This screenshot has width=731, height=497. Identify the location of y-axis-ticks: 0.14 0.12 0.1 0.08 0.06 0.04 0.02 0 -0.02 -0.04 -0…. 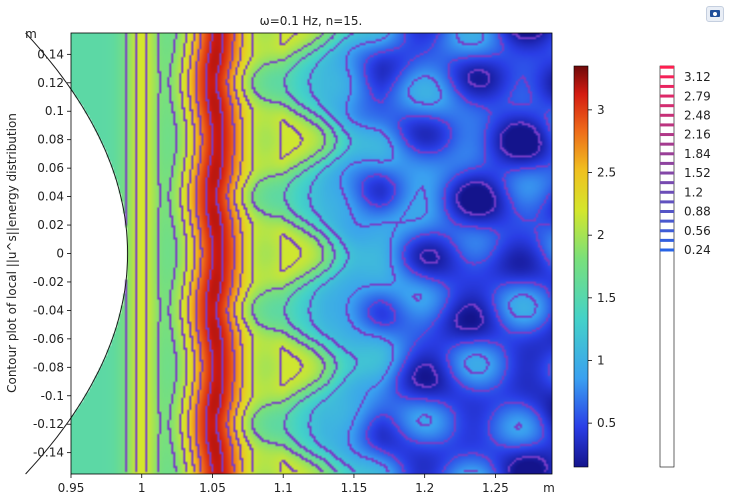
(52, 253).